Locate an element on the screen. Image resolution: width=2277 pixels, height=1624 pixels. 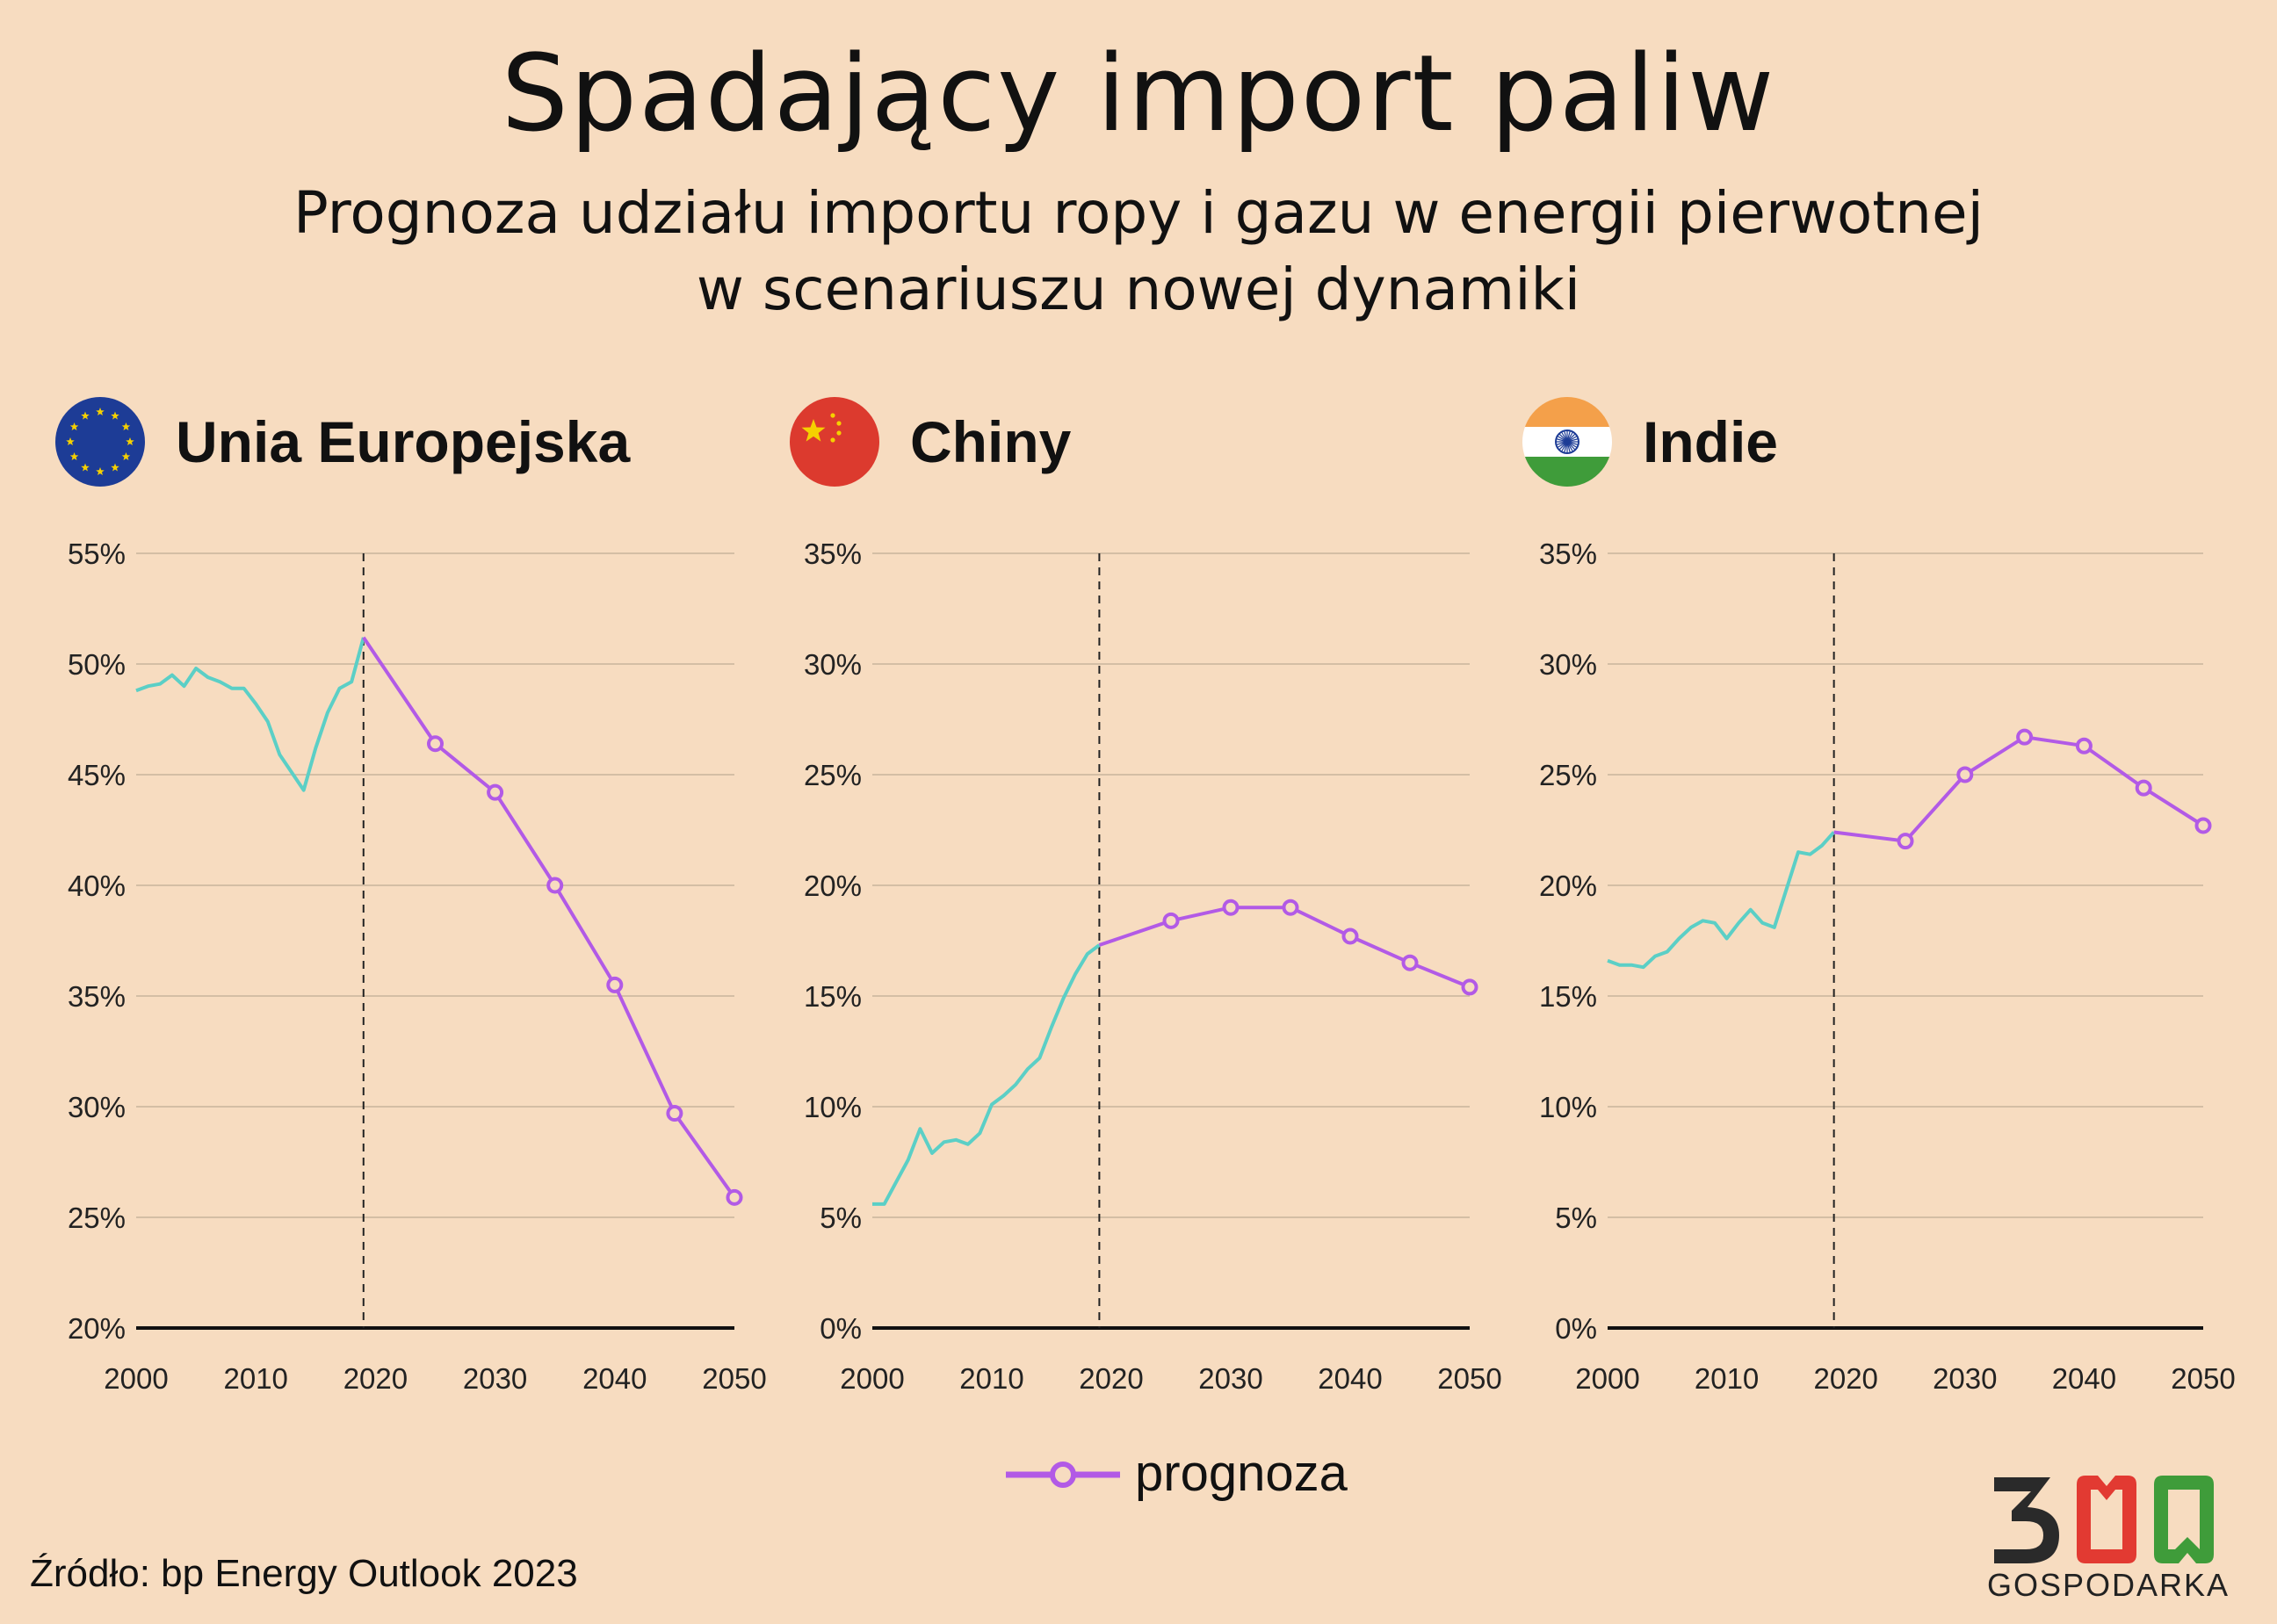
logo-300-icon is located at coordinates (2104, 1520).